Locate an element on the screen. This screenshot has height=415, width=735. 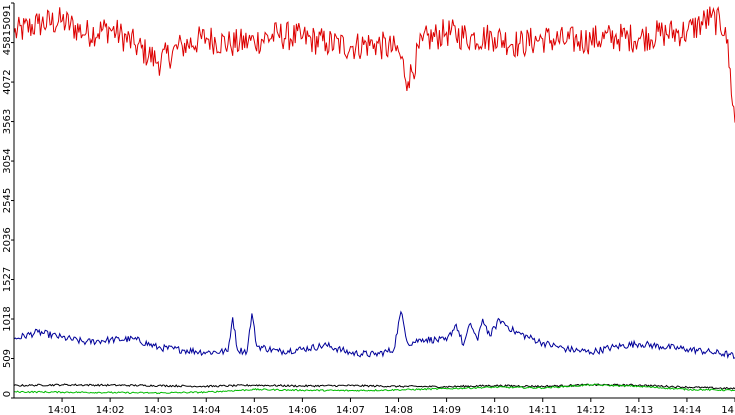
x-tick-label: 14:03 is located at coordinates (158, 410).